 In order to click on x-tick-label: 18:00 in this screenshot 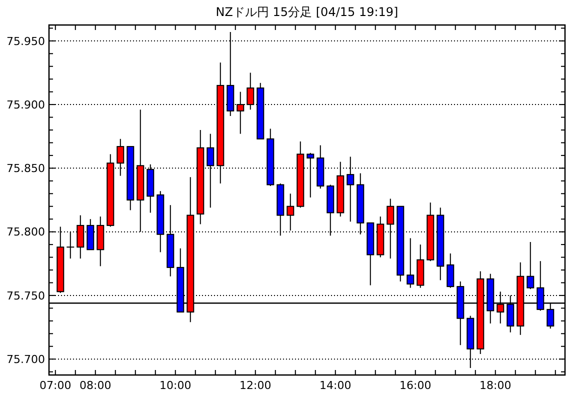, I will do `click(496, 385)`.